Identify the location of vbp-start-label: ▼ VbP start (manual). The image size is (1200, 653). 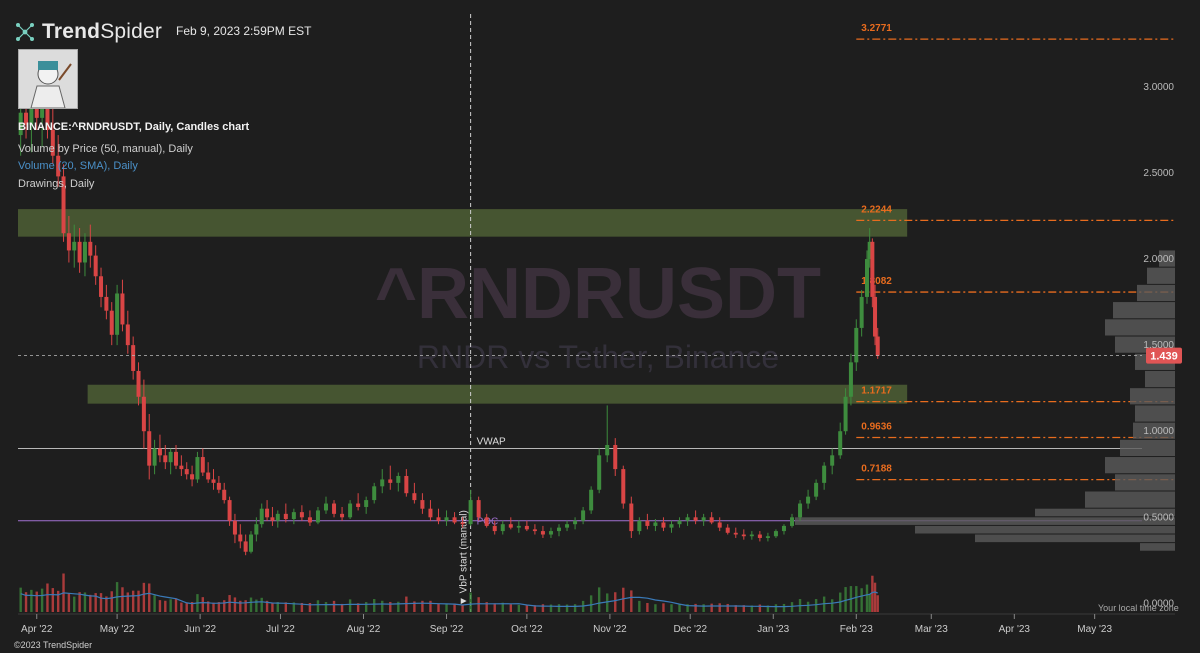
(464, 558).